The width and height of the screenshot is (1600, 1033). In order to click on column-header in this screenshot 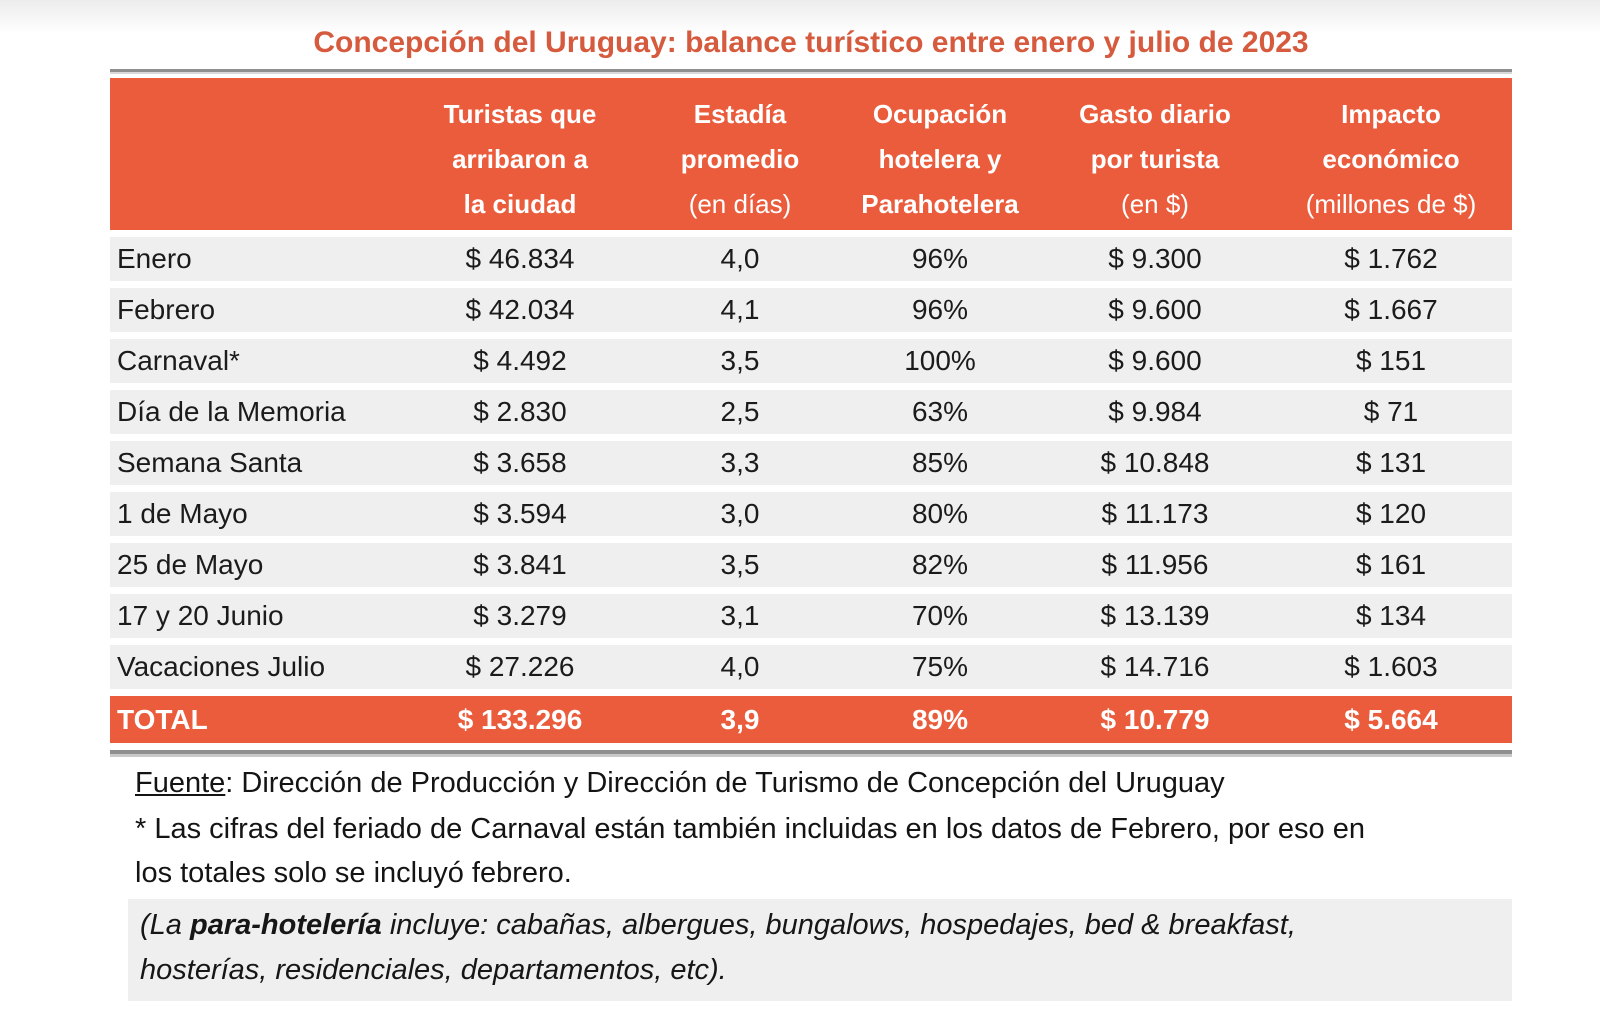, I will do `click(255, 161)`.